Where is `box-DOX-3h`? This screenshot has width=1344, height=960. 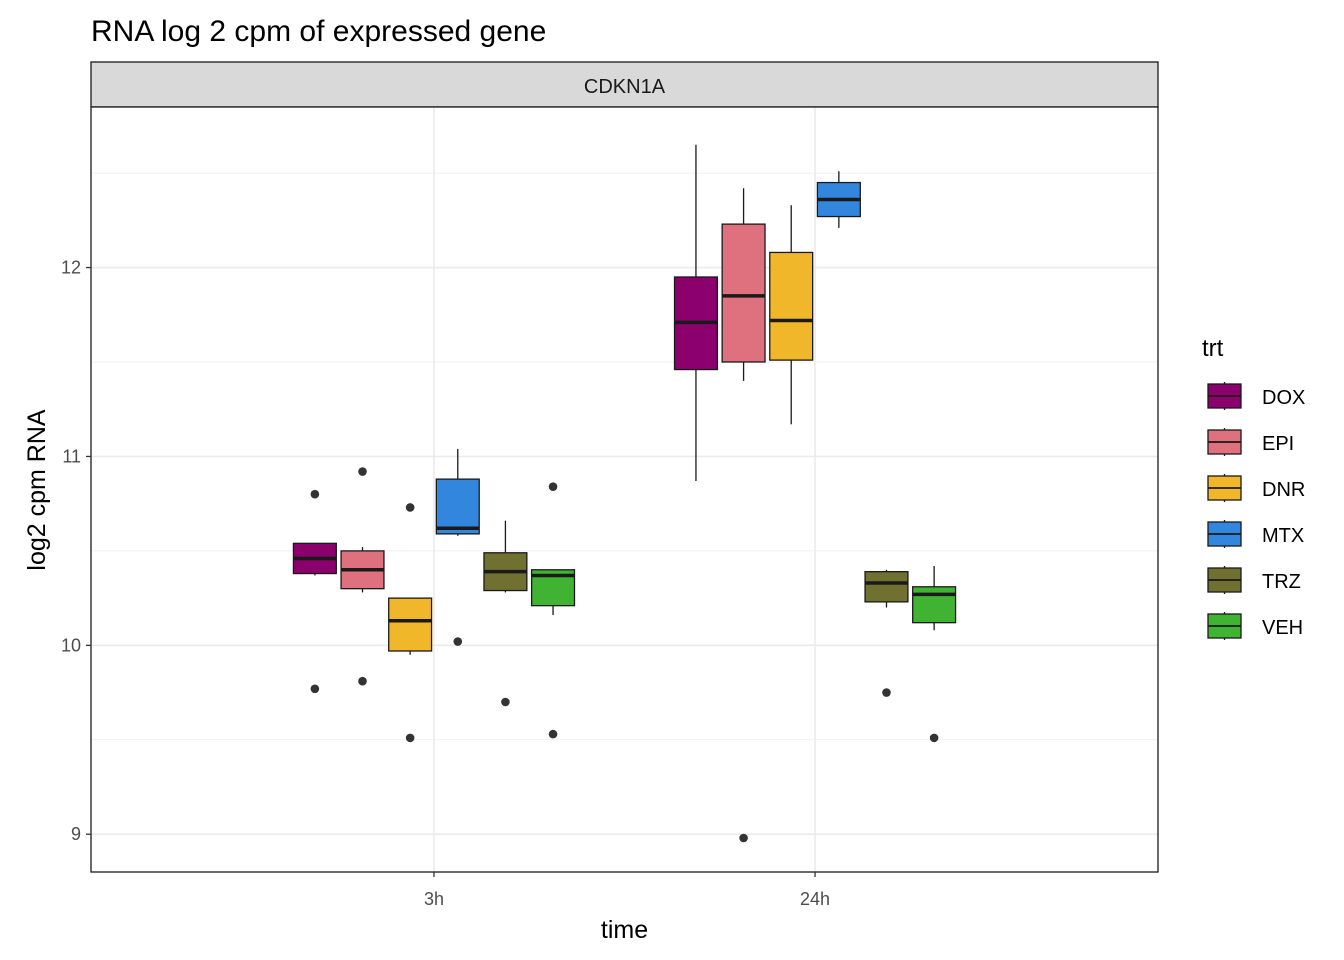 box-DOX-3h is located at coordinates (314, 591).